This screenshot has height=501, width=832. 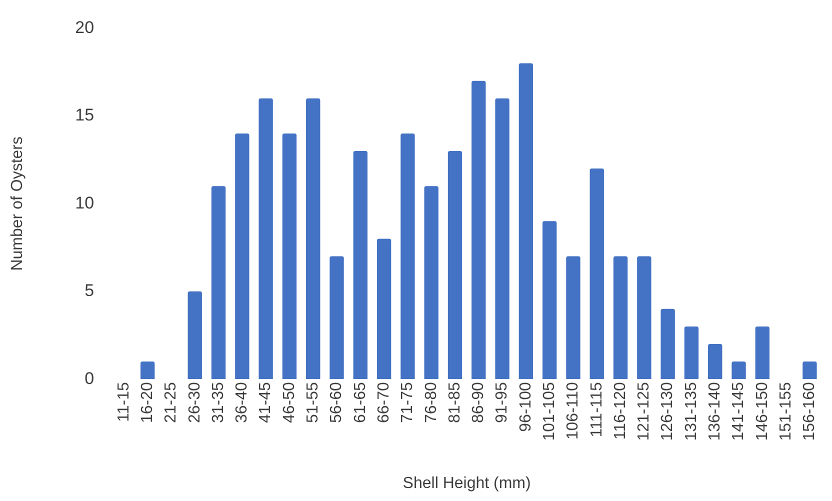 I want to click on x-tick-label: 131-135, so click(x=691, y=411).